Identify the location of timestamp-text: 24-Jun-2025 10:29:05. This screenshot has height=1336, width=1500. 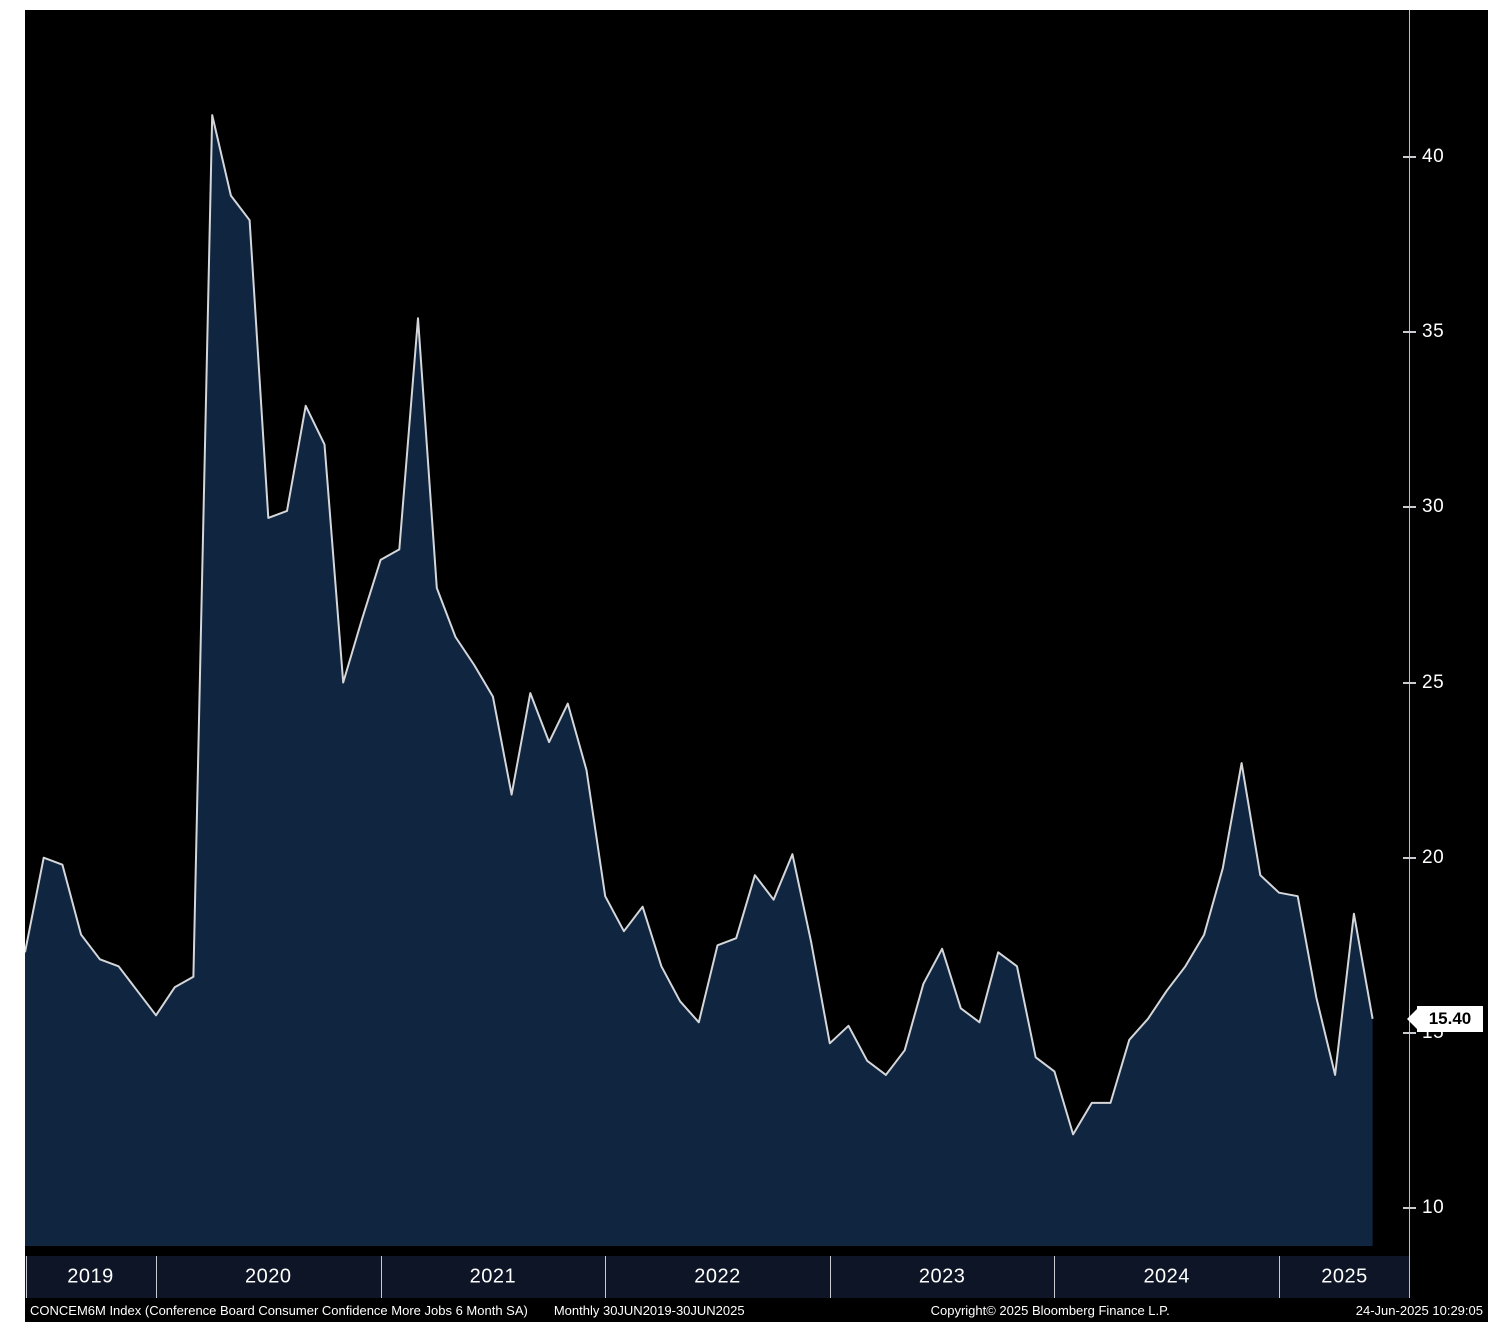
(1419, 1310).